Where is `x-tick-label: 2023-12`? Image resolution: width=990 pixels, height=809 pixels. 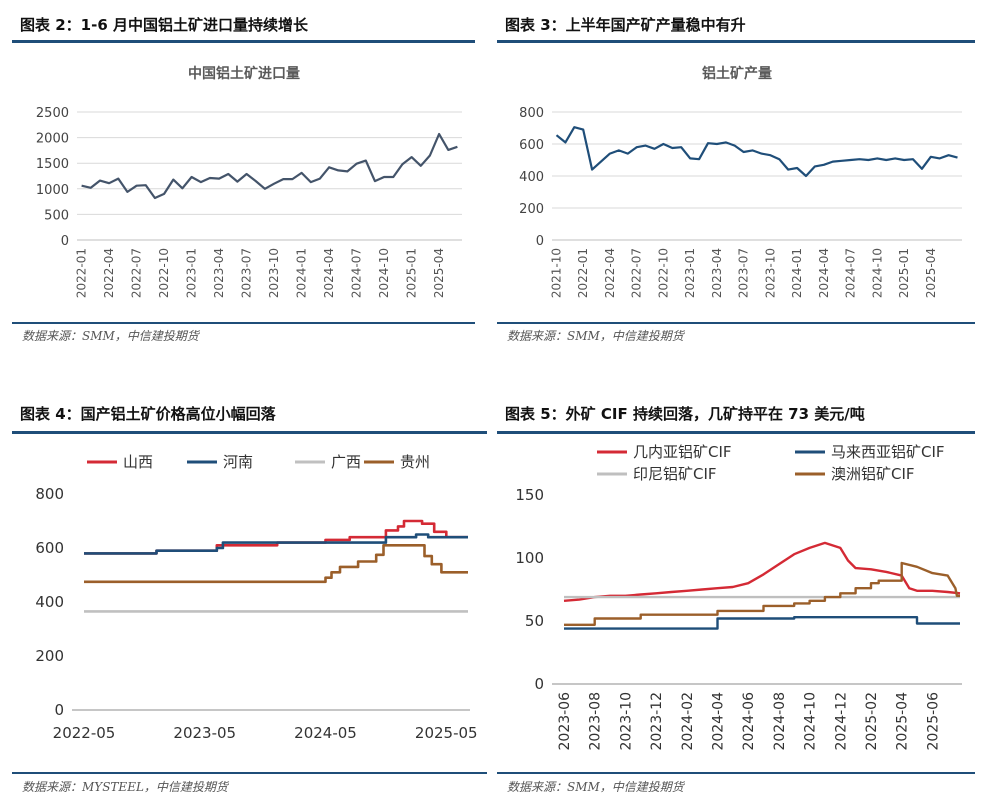 x-tick-label: 2023-12 is located at coordinates (657, 721).